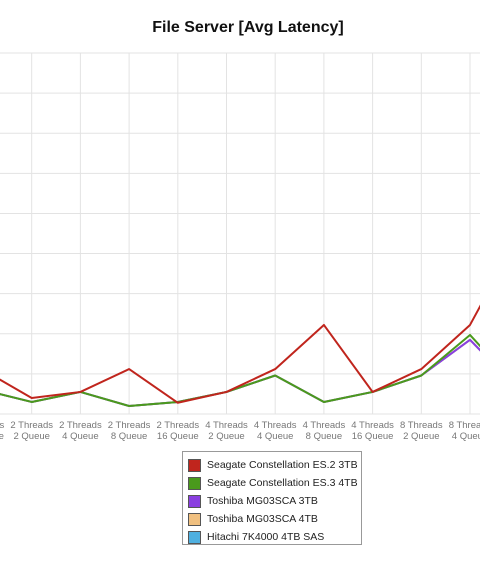 The width and height of the screenshot is (480, 568). What do you see at coordinates (282, 465) in the screenshot?
I see `legend-label: Seagate Constellation ES.2 3TB` at bounding box center [282, 465].